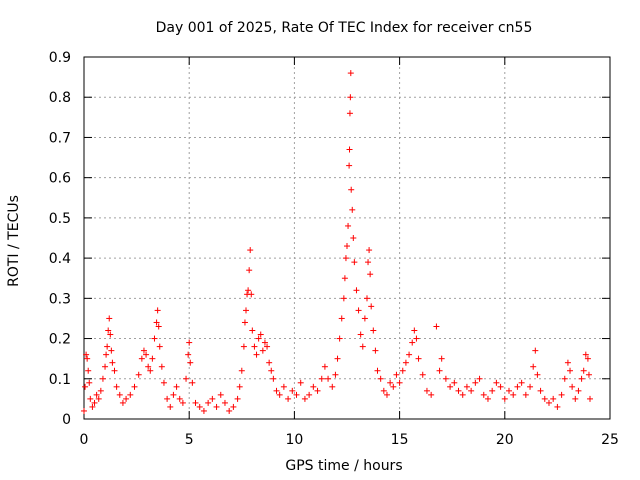 The image size is (640, 480). What do you see at coordinates (189, 440) in the screenshot?
I see `x-tick-label: 5` at bounding box center [189, 440].